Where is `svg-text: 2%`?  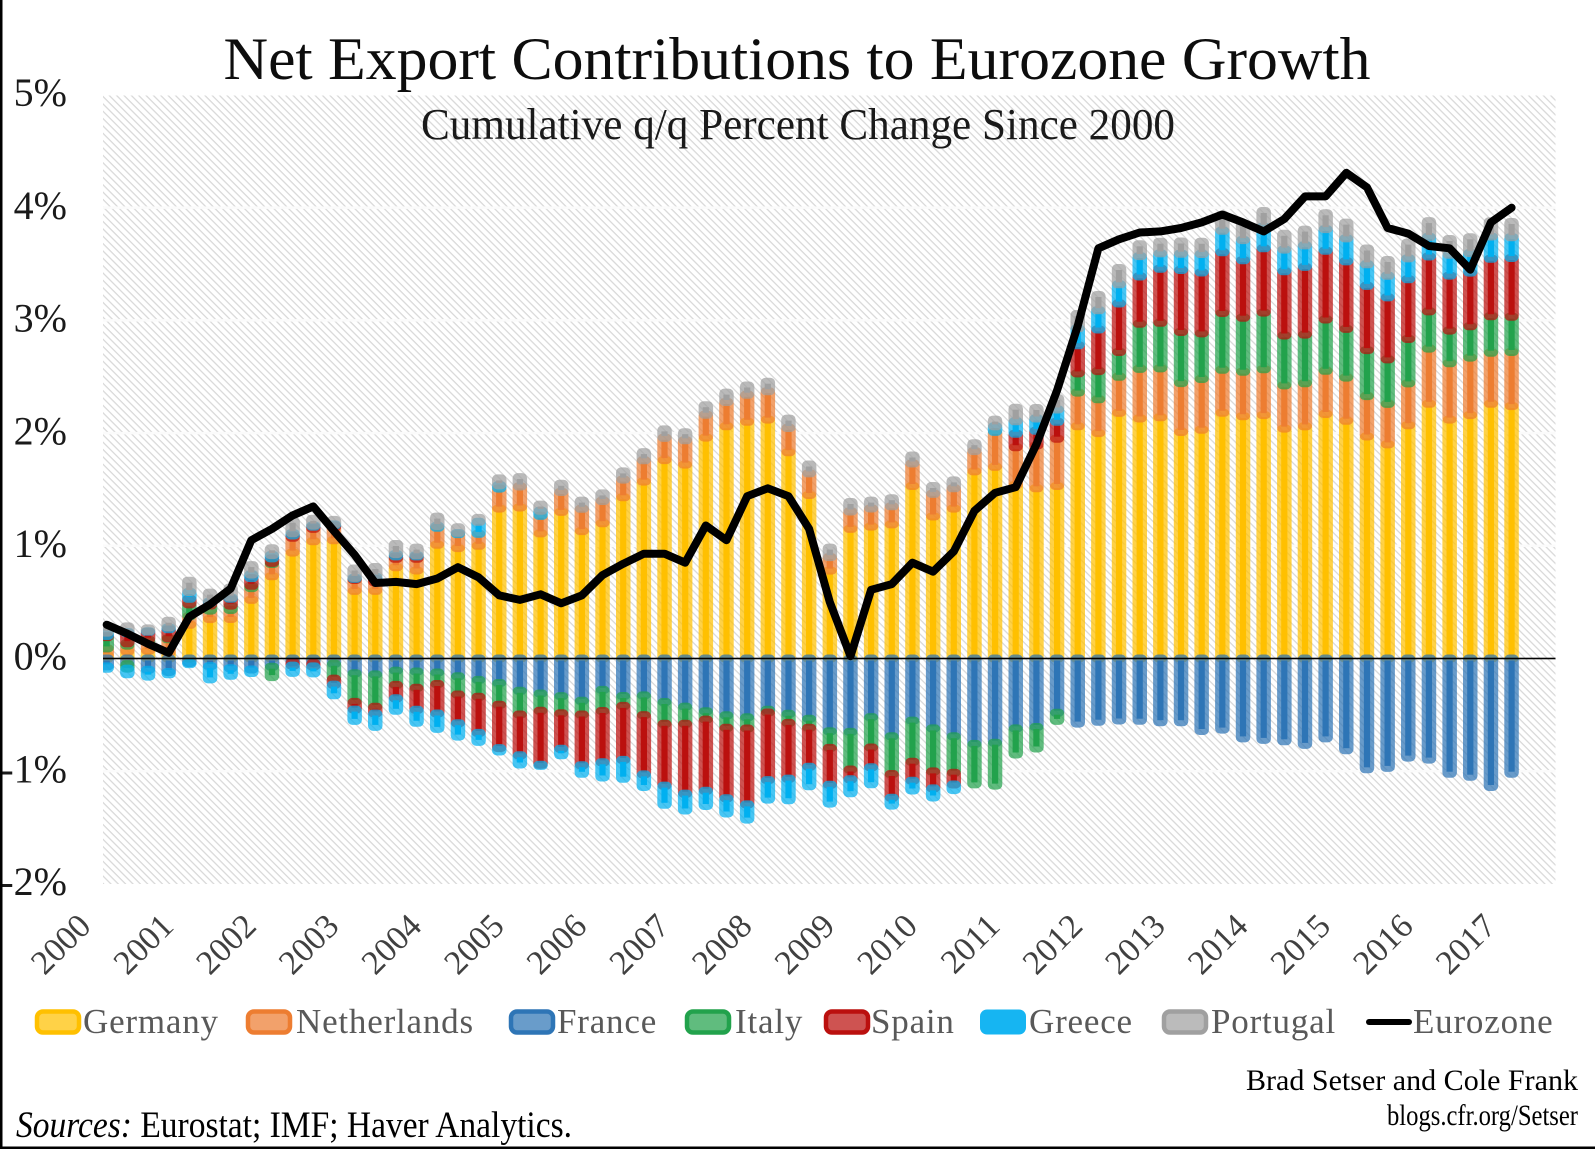
svg-text: 2% is located at coordinates (40, 430).